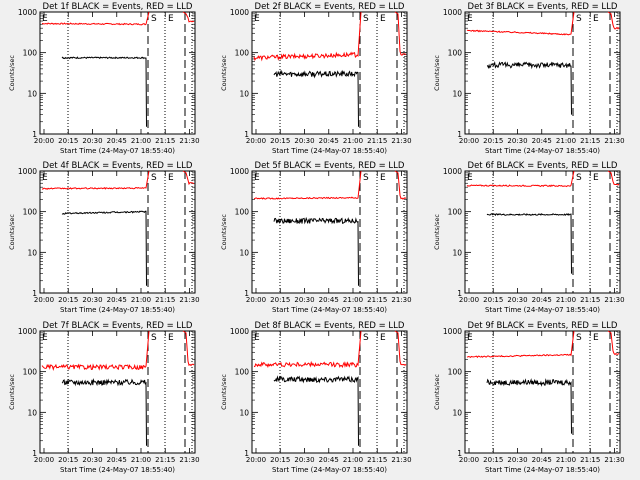 The height and width of the screenshot is (480, 640). What do you see at coordinates (330, 7) in the screenshot?
I see `chart-title: Det 2f BLACK = Events, RED = LLD` at bounding box center [330, 7].